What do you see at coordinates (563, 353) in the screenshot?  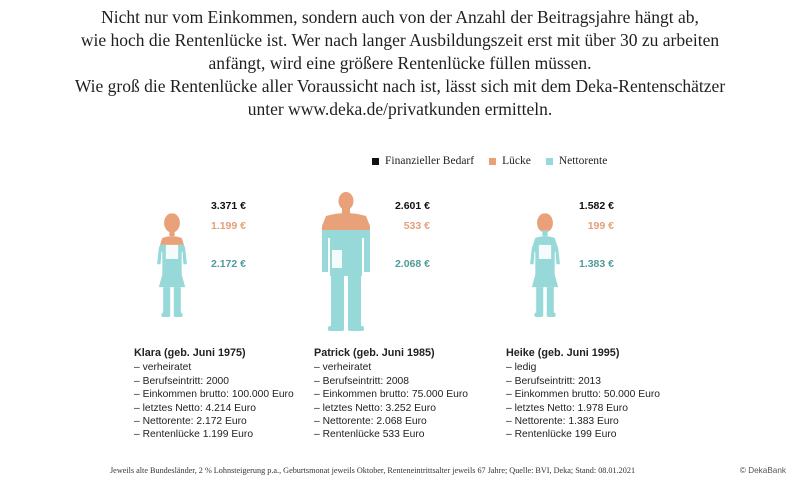 I see `person-name: Heike (geb. Juni 1995)` at bounding box center [563, 353].